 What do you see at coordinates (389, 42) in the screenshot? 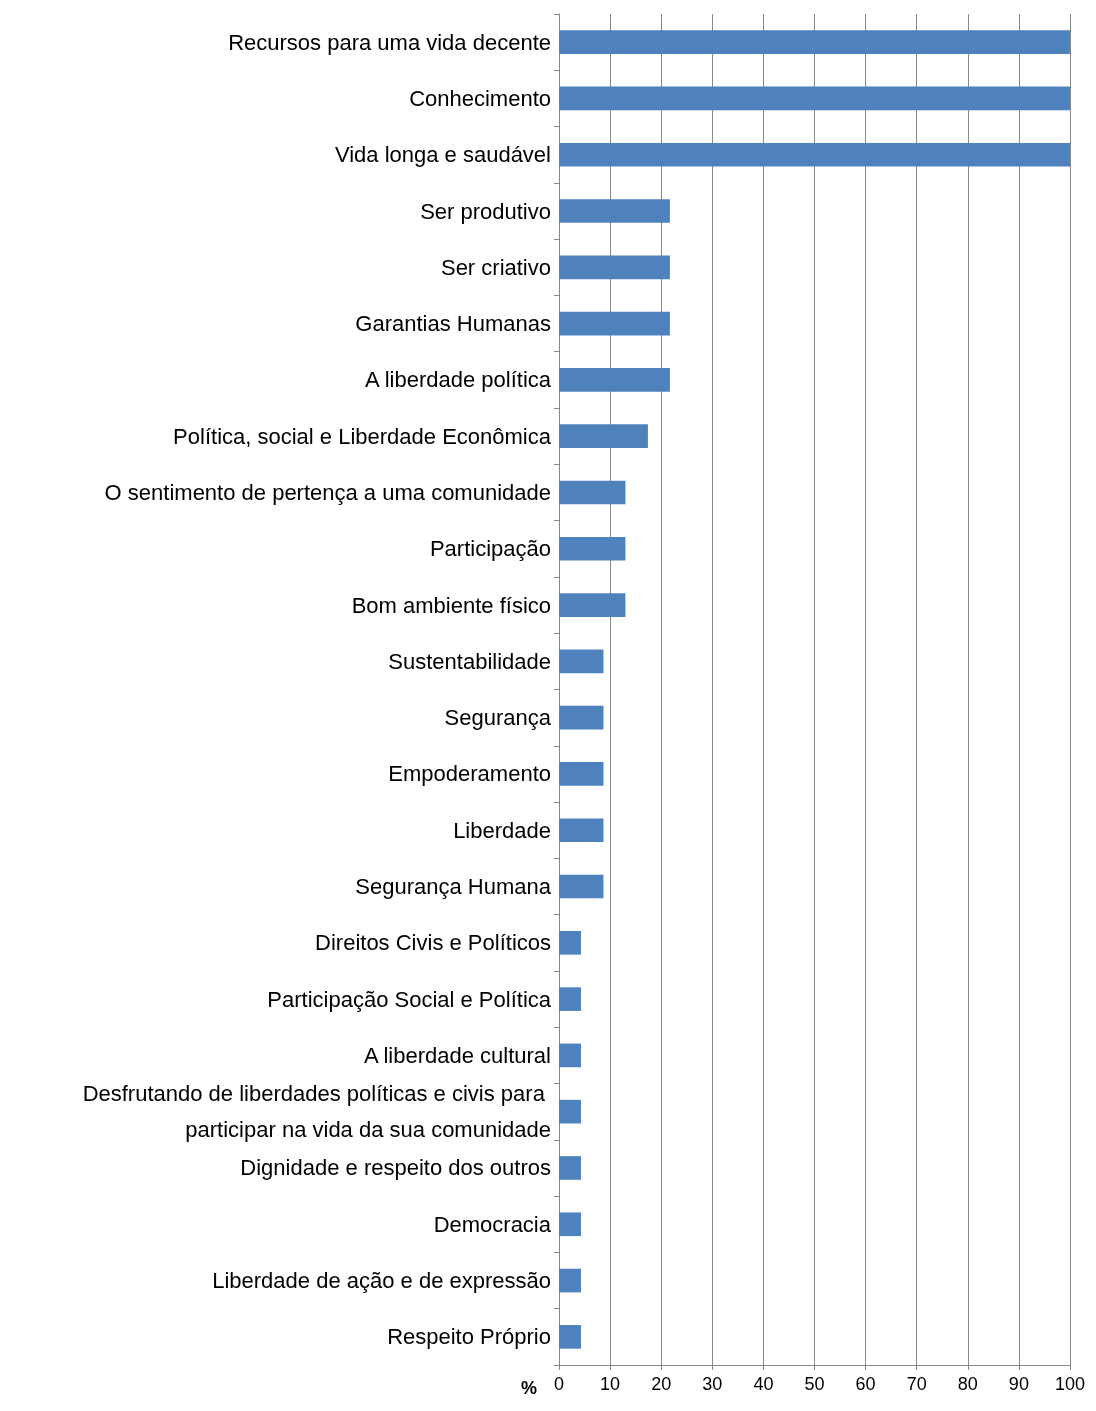
I see `y-tick-label: Recursos para uma vida decente` at bounding box center [389, 42].